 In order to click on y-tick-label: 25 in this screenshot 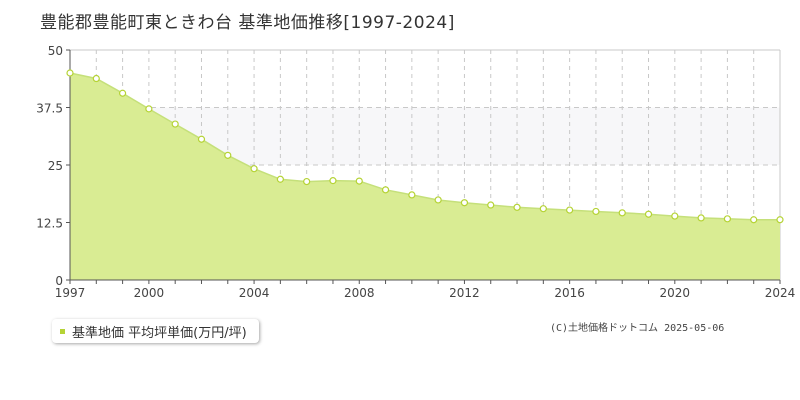, I will do `click(55, 166)`.